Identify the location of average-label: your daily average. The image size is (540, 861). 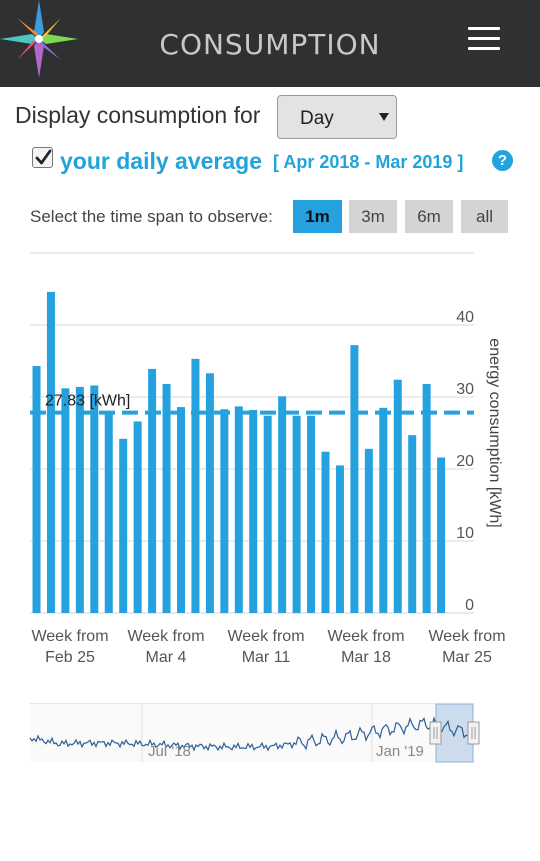
(161, 161).